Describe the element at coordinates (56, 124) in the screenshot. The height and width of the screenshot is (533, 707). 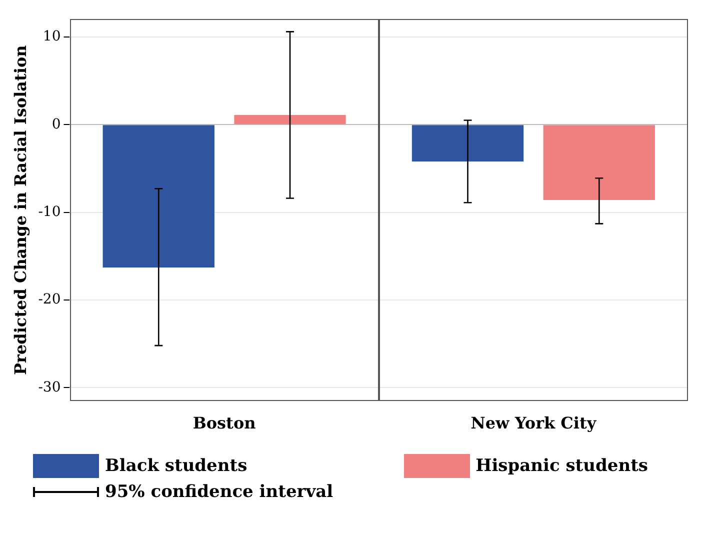
I see `y-tick-label: 0` at that location.